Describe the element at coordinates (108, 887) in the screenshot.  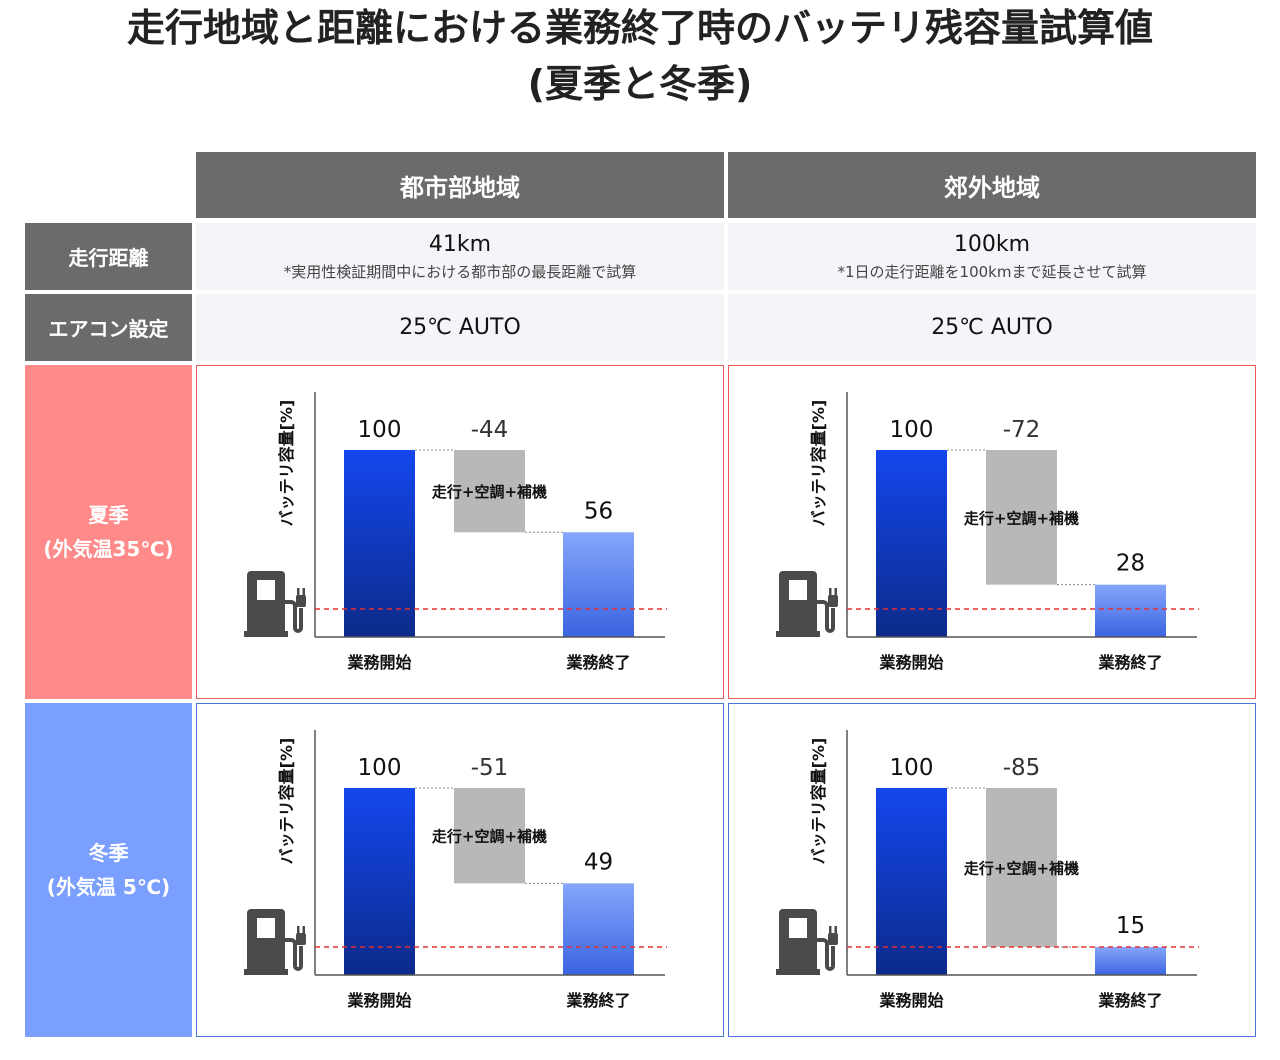
I see `season-temp: (外気温 5℃)` at that location.